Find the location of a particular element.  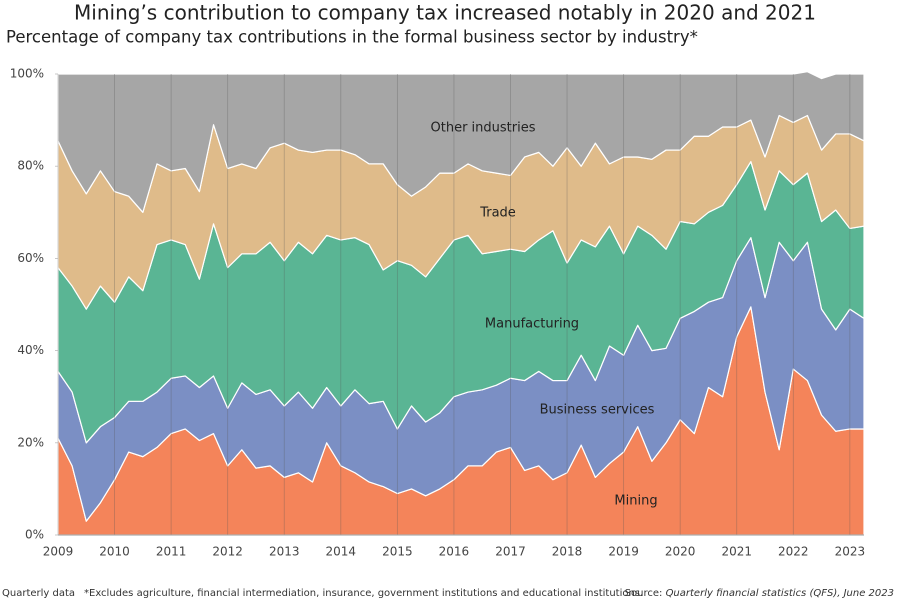

footer-frequency: Quarterly data is located at coordinates (38, 593).